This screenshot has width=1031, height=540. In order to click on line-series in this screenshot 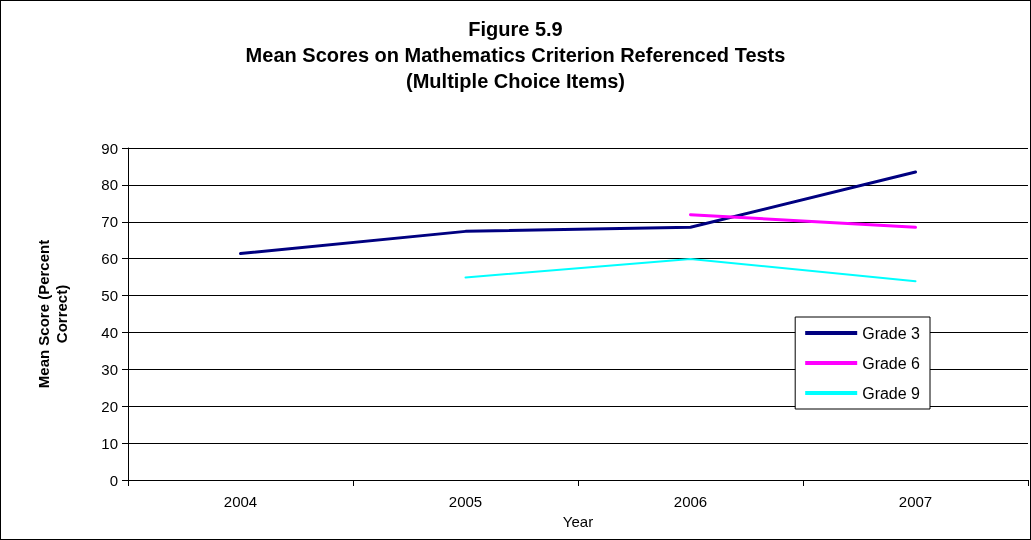, I will do `click(578, 212)`.